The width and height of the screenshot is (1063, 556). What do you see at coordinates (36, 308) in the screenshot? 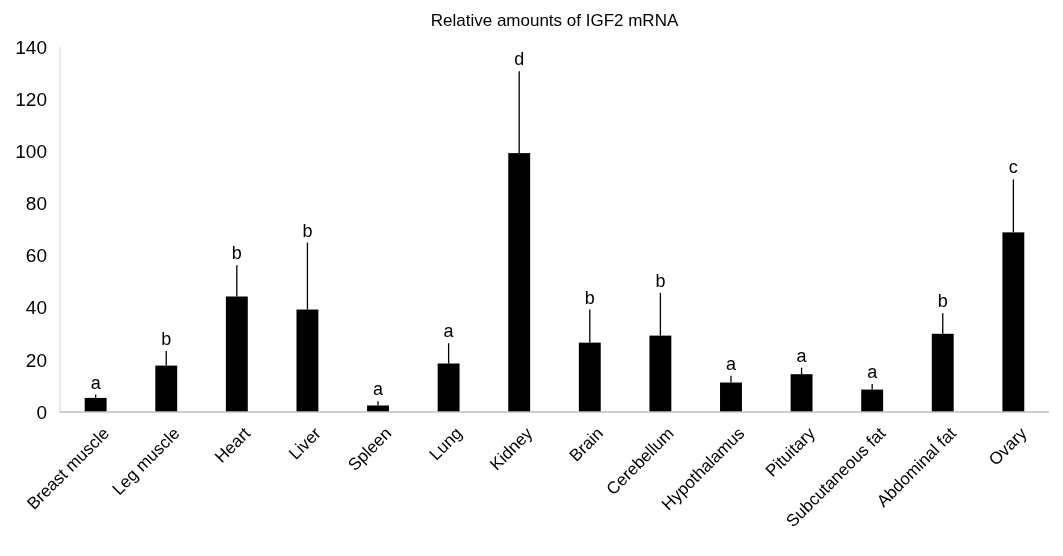
I see `y-tick-label: 40` at bounding box center [36, 308].